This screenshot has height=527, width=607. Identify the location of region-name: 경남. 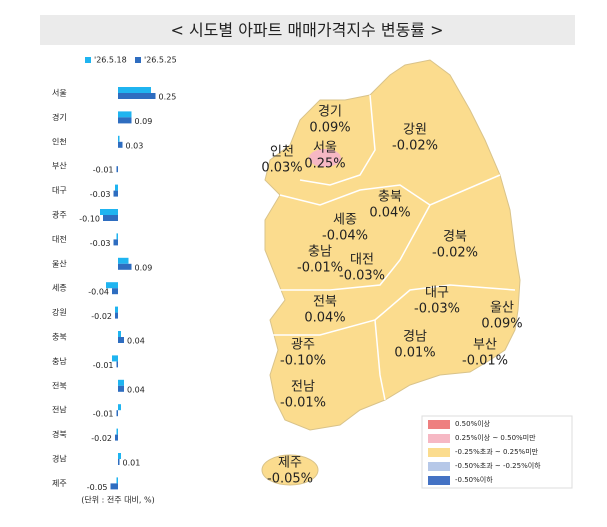
(415, 337).